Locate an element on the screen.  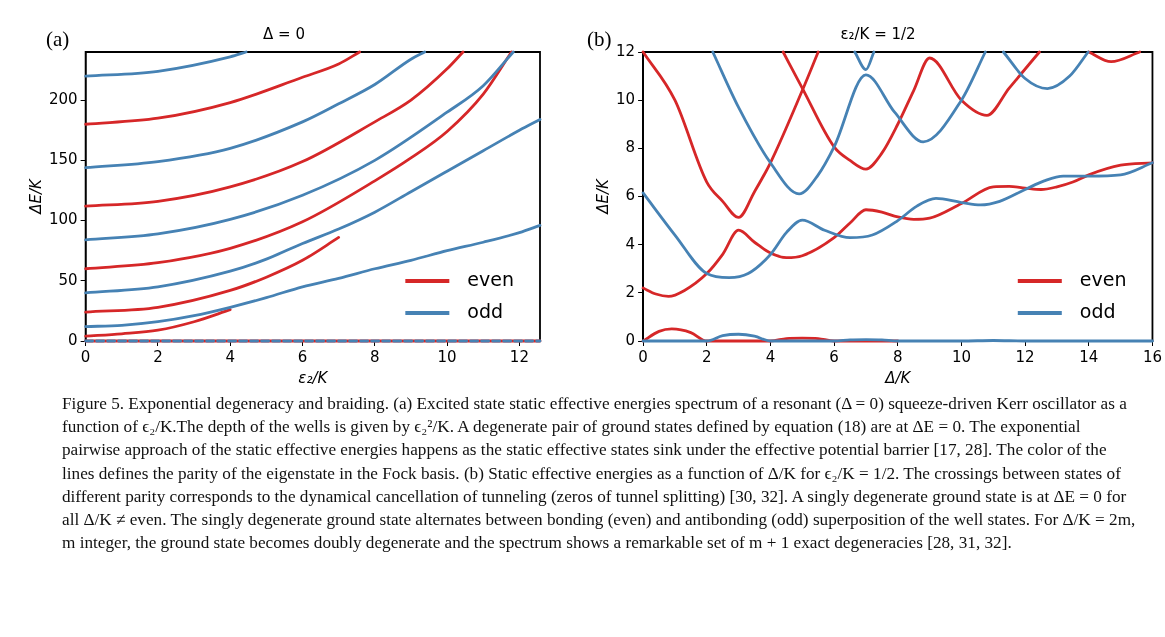
y-tick-label: 150 is located at coordinates (63, 159).